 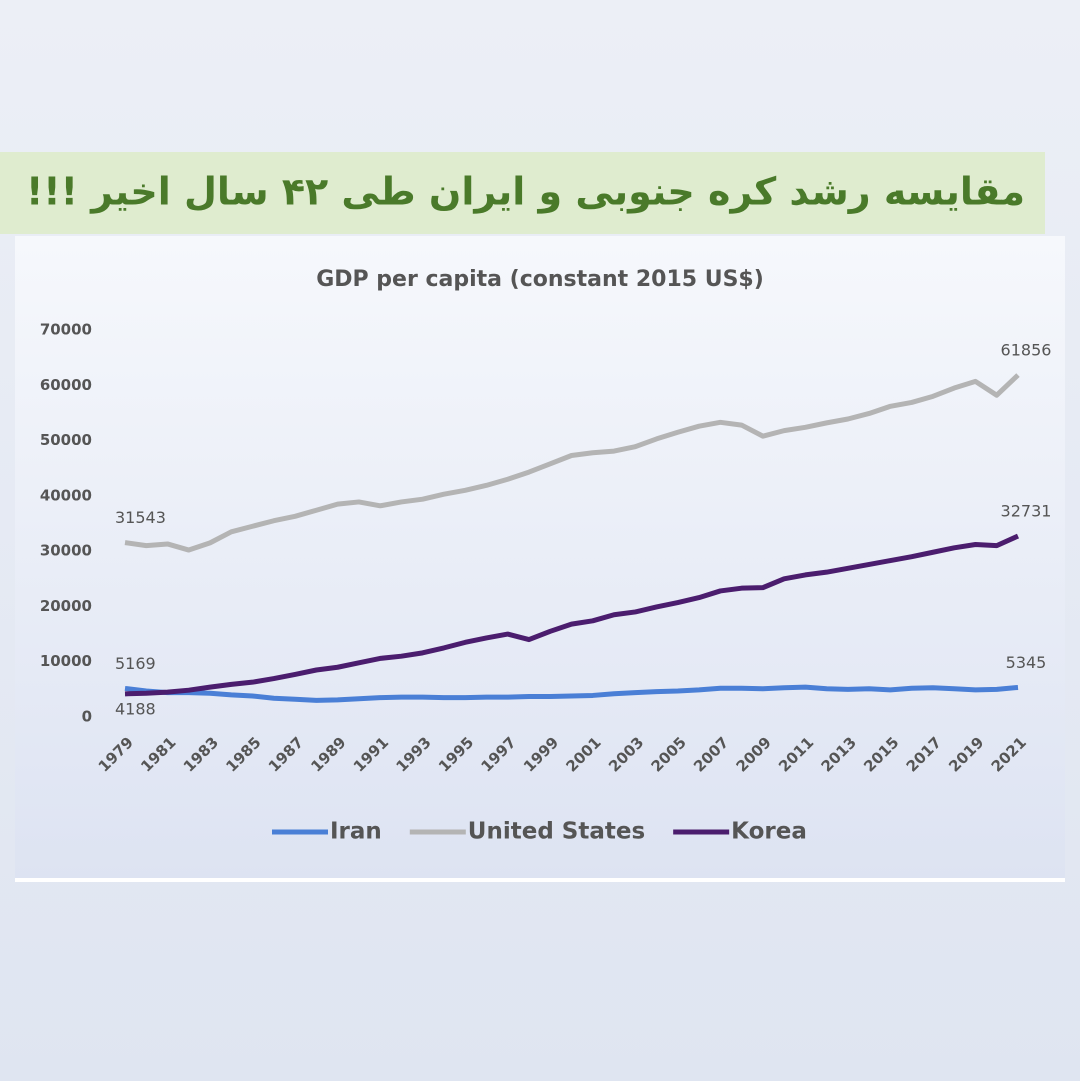 What do you see at coordinates (87, 717) in the screenshot?
I see `y-tick-label: 0` at bounding box center [87, 717].